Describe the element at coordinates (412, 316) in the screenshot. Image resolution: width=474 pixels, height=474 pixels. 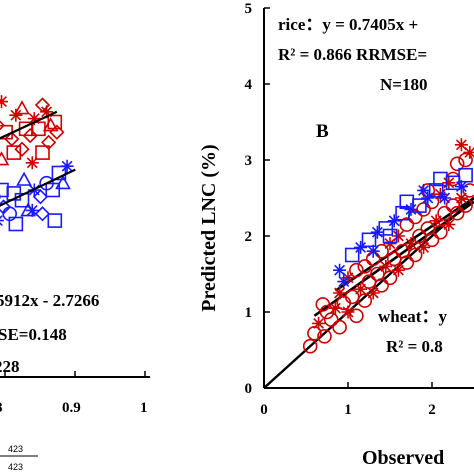
I see `panel-b-wheat-equation: wheat：y` at that location.